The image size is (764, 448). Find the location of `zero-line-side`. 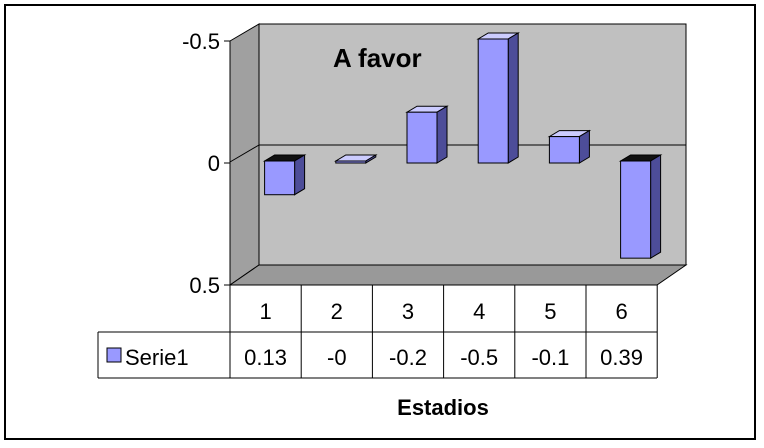

zero-line-side is located at coordinates (244, 153).